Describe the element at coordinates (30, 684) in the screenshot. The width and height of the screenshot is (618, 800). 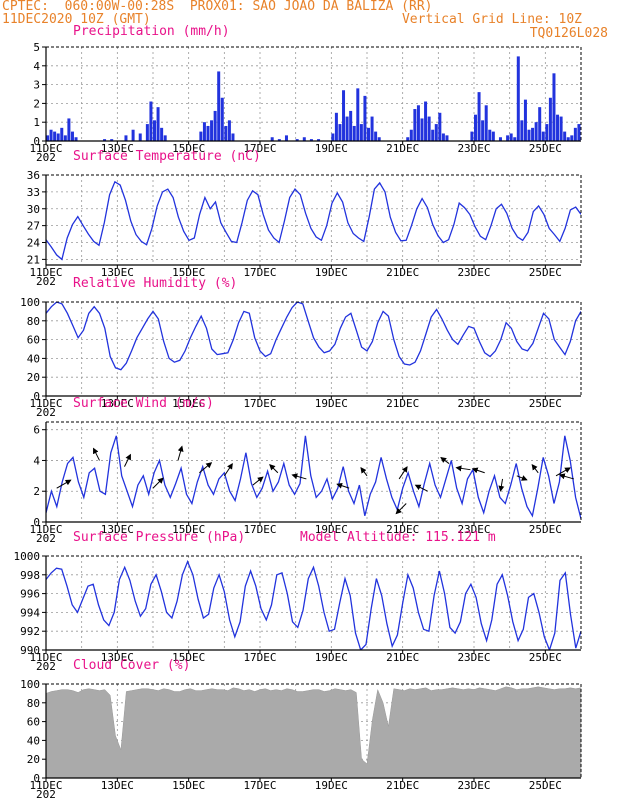
I see `y-tick-label: 100` at that location.